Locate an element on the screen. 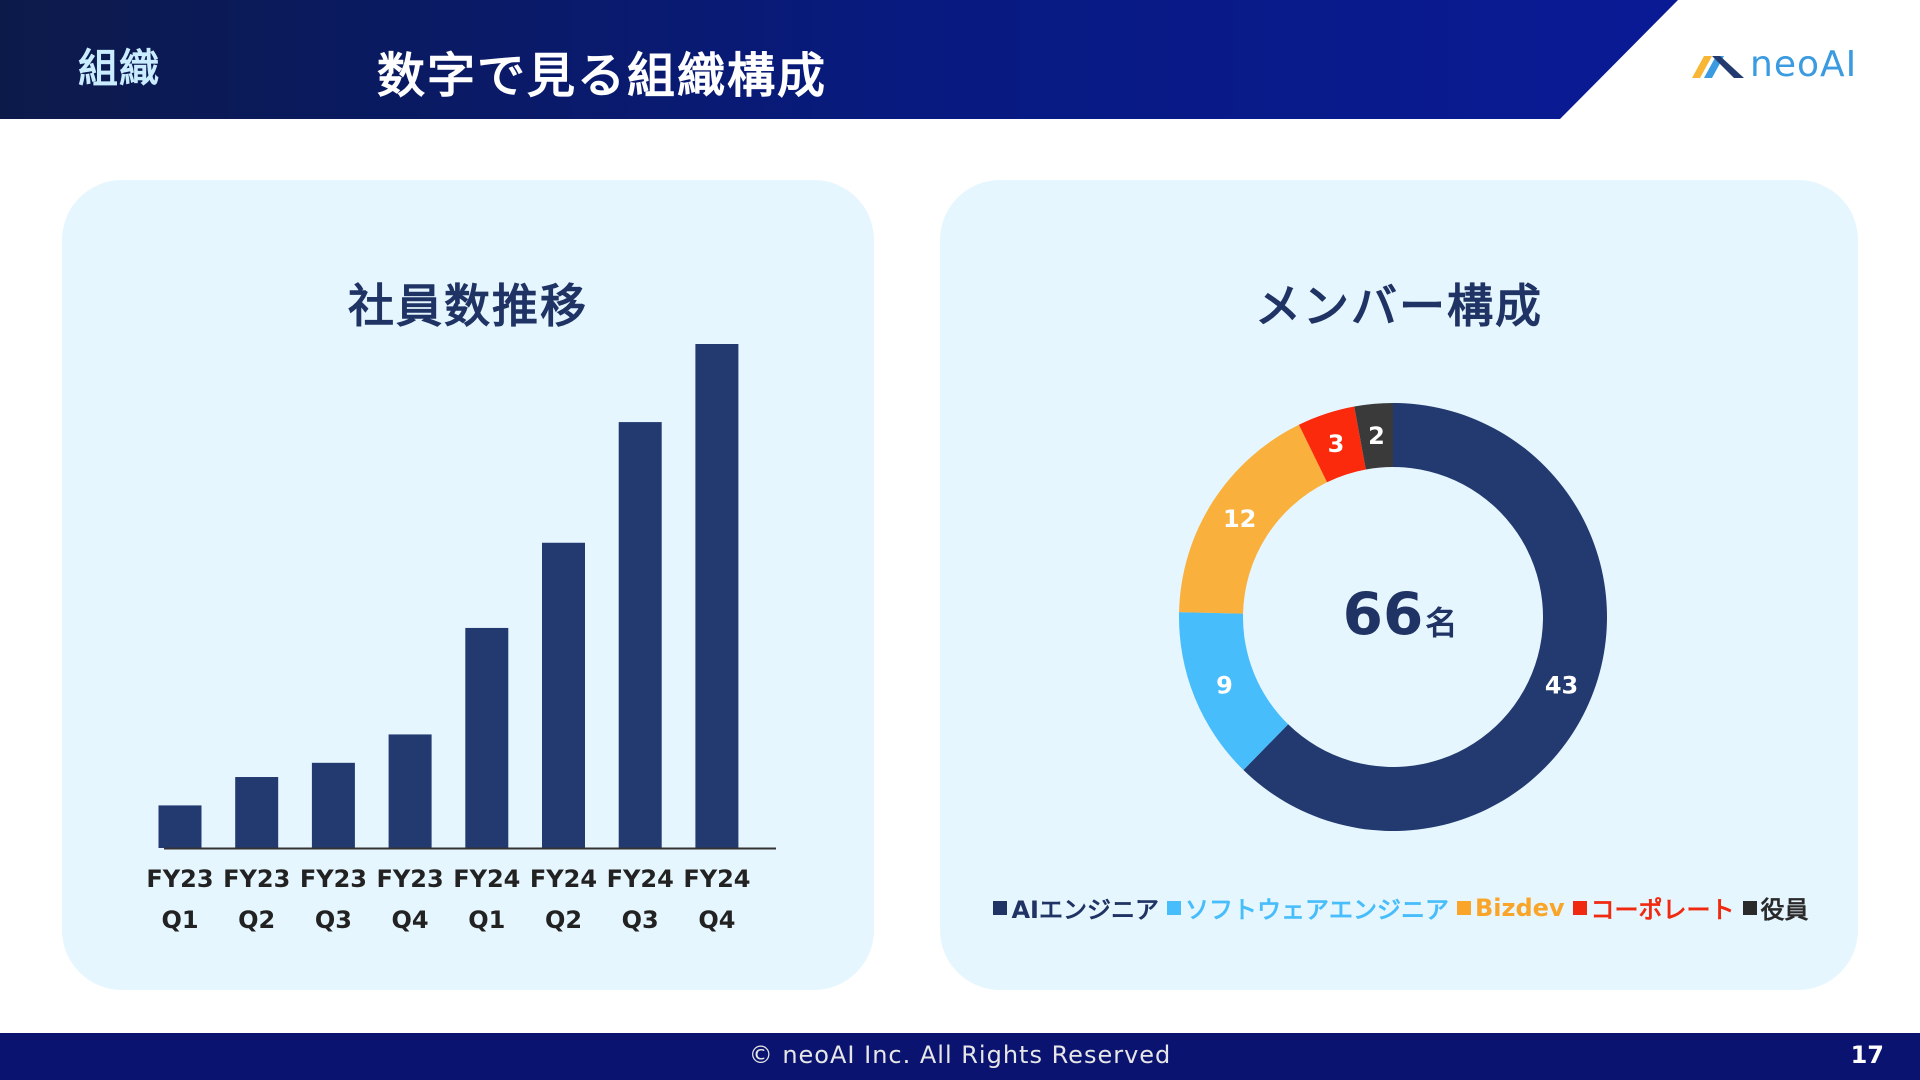 This screenshot has height=1080, width=1920. legend-label: コーポレート is located at coordinates (1662, 910).